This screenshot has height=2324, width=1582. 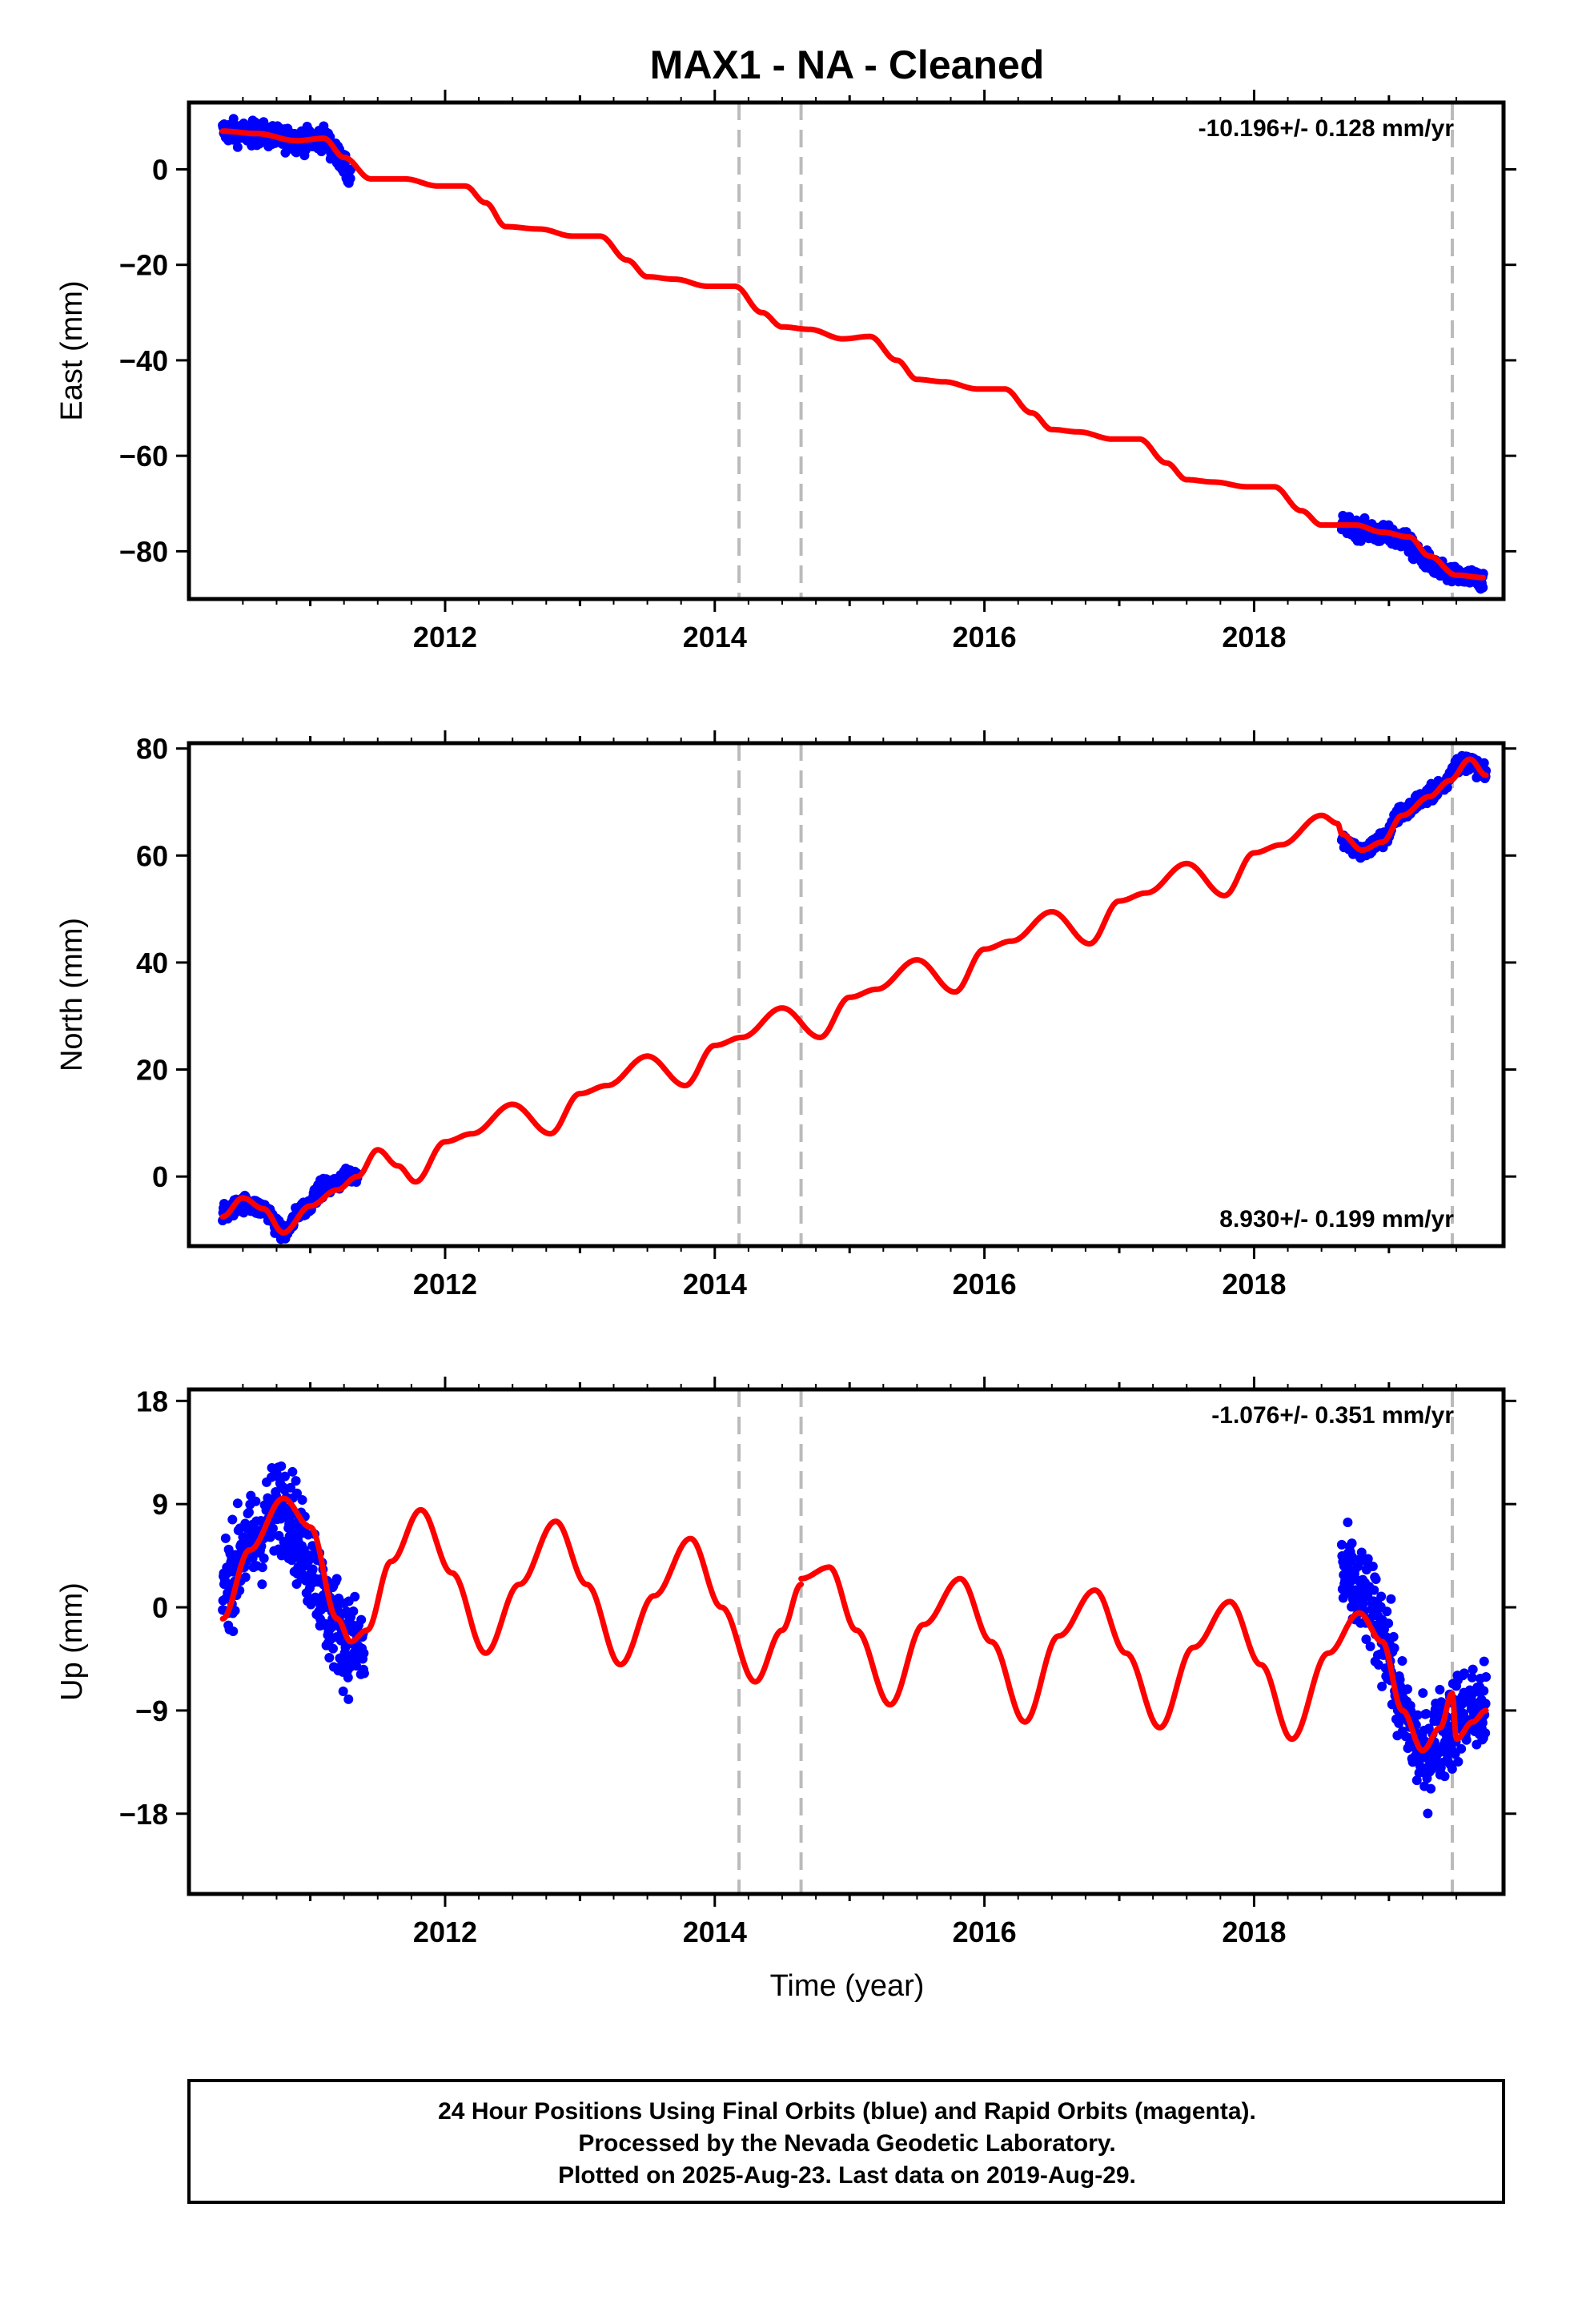 What do you see at coordinates (144, 456) in the screenshot?
I see `y-tick-label: −60` at bounding box center [144, 456].